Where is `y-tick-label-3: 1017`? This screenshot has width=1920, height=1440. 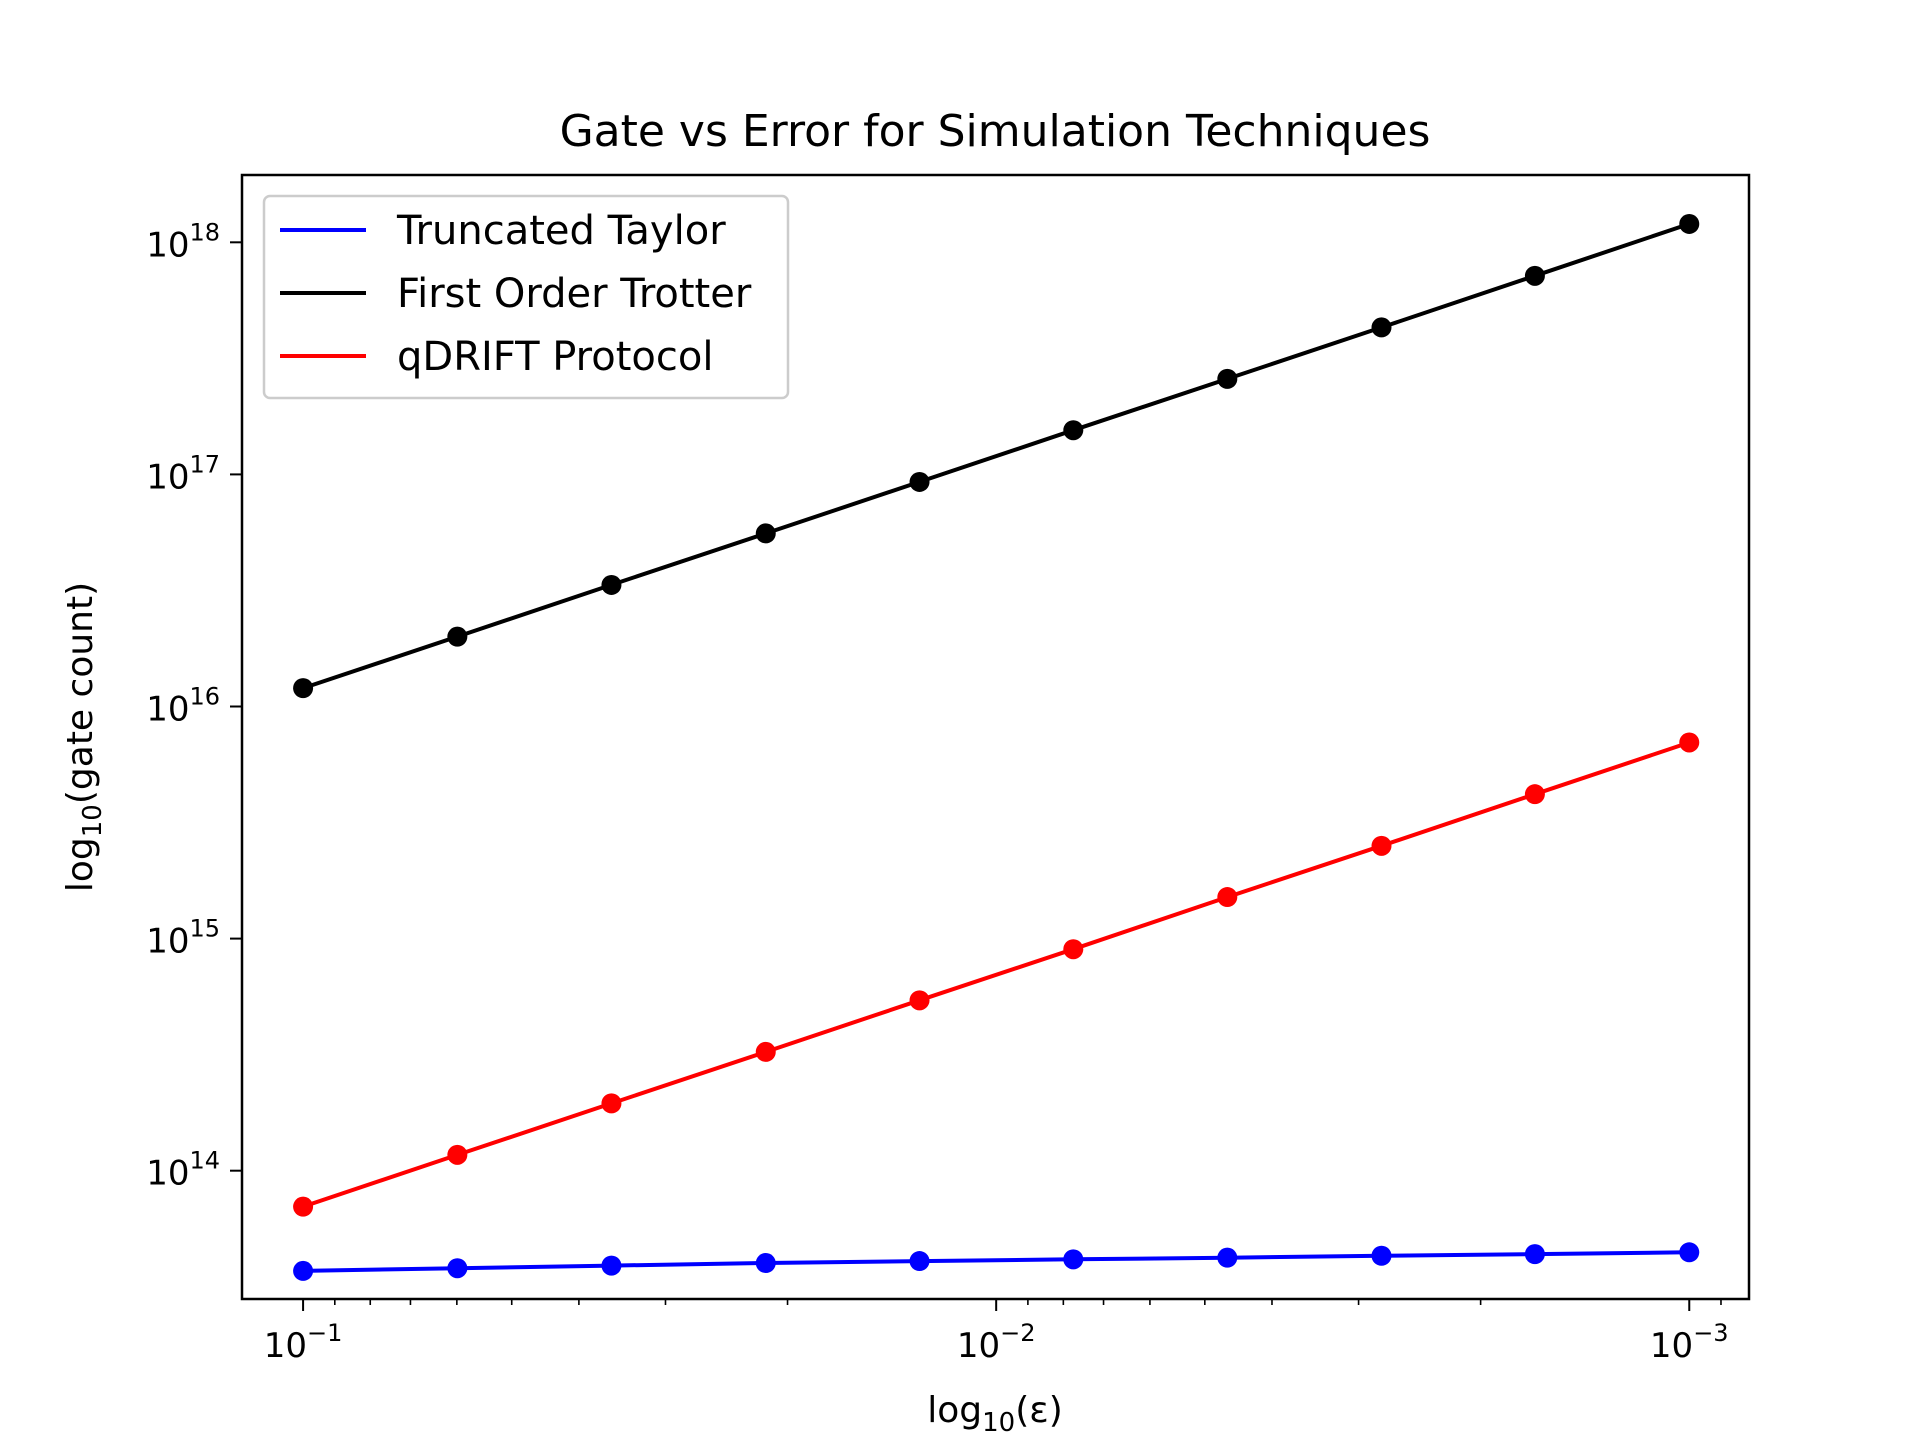
y-tick-label-3: 1017 is located at coordinates (183, 473).